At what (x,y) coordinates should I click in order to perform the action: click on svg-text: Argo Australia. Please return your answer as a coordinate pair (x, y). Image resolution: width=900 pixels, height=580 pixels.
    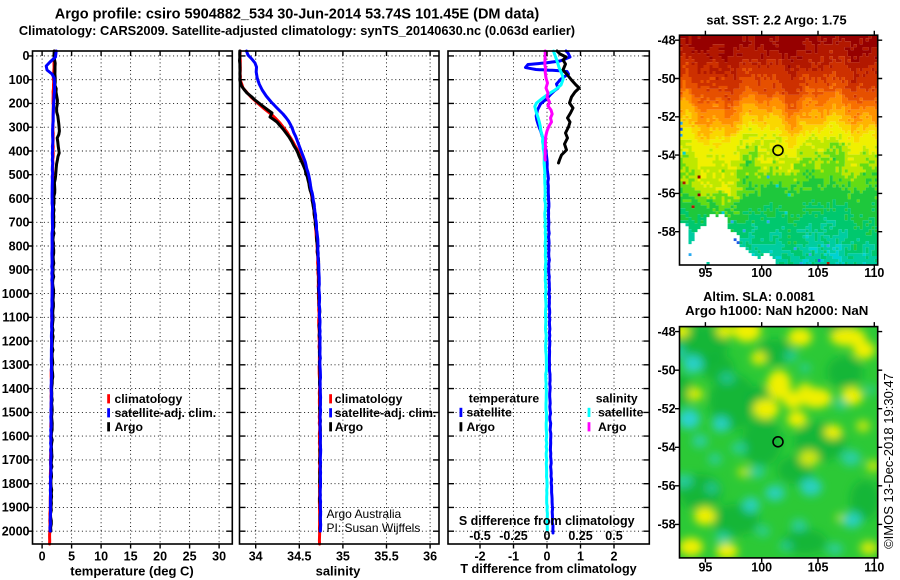
    Looking at the image, I should click on (364, 514).